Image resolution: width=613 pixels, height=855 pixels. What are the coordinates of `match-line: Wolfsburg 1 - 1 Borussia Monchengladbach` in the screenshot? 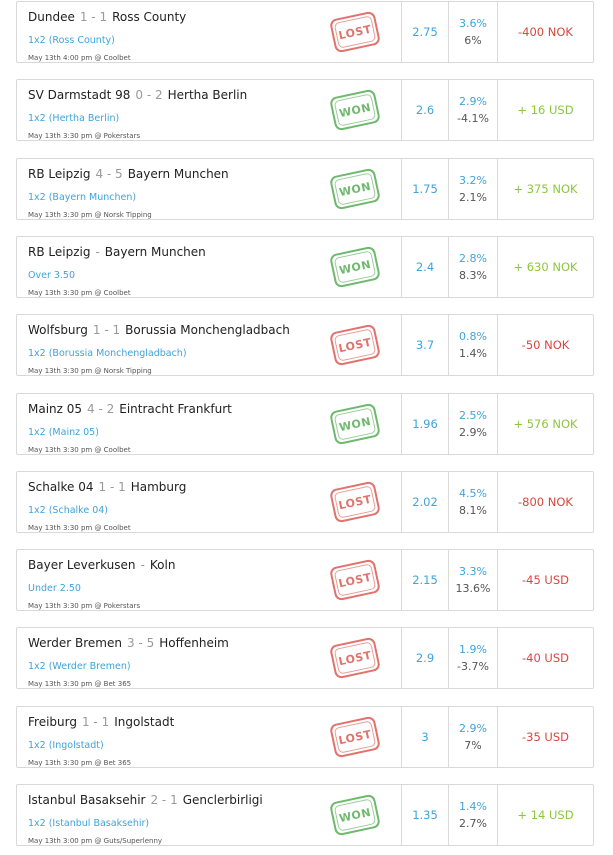 It's located at (159, 330).